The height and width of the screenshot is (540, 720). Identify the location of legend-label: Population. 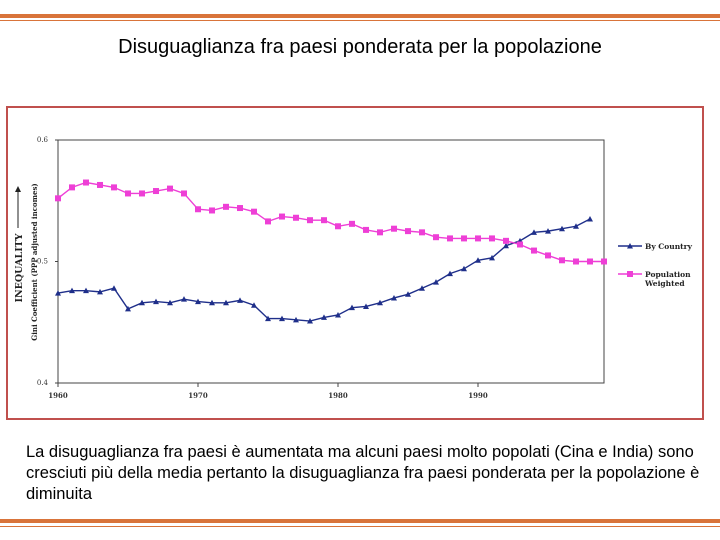
(668, 274).